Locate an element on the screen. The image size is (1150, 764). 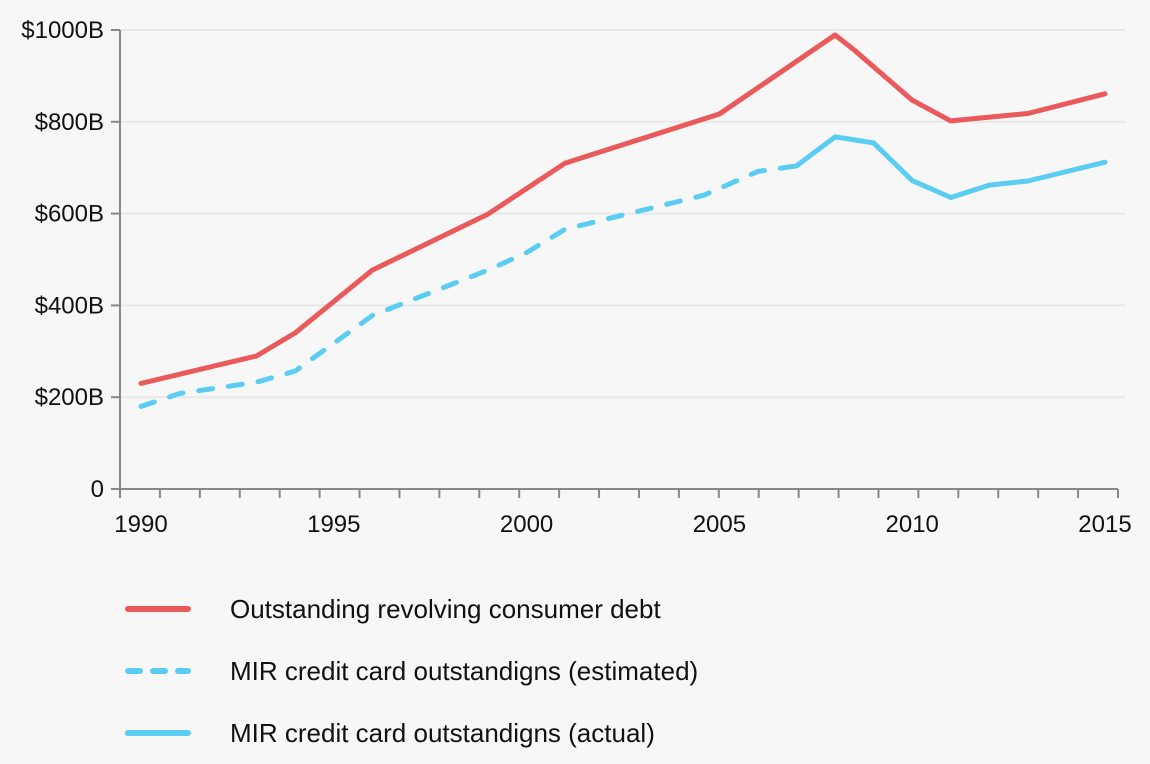
x-tick-label: 2000 is located at coordinates (526, 524).